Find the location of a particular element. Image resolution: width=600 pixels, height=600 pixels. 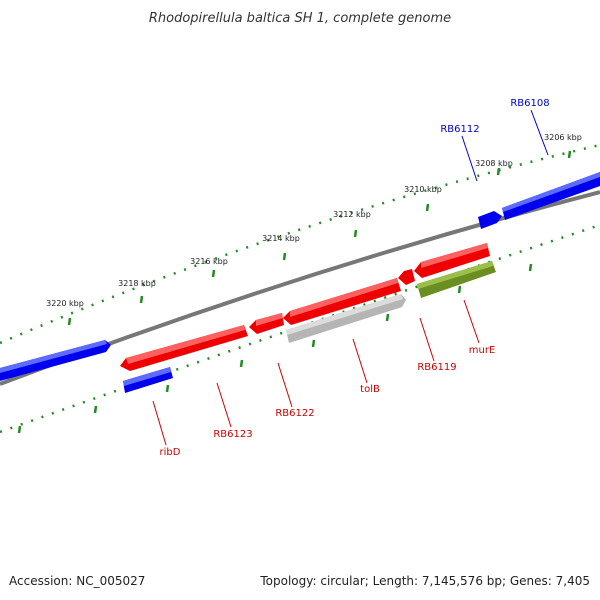

scale-label: 3218 kbp is located at coordinates (137, 283).